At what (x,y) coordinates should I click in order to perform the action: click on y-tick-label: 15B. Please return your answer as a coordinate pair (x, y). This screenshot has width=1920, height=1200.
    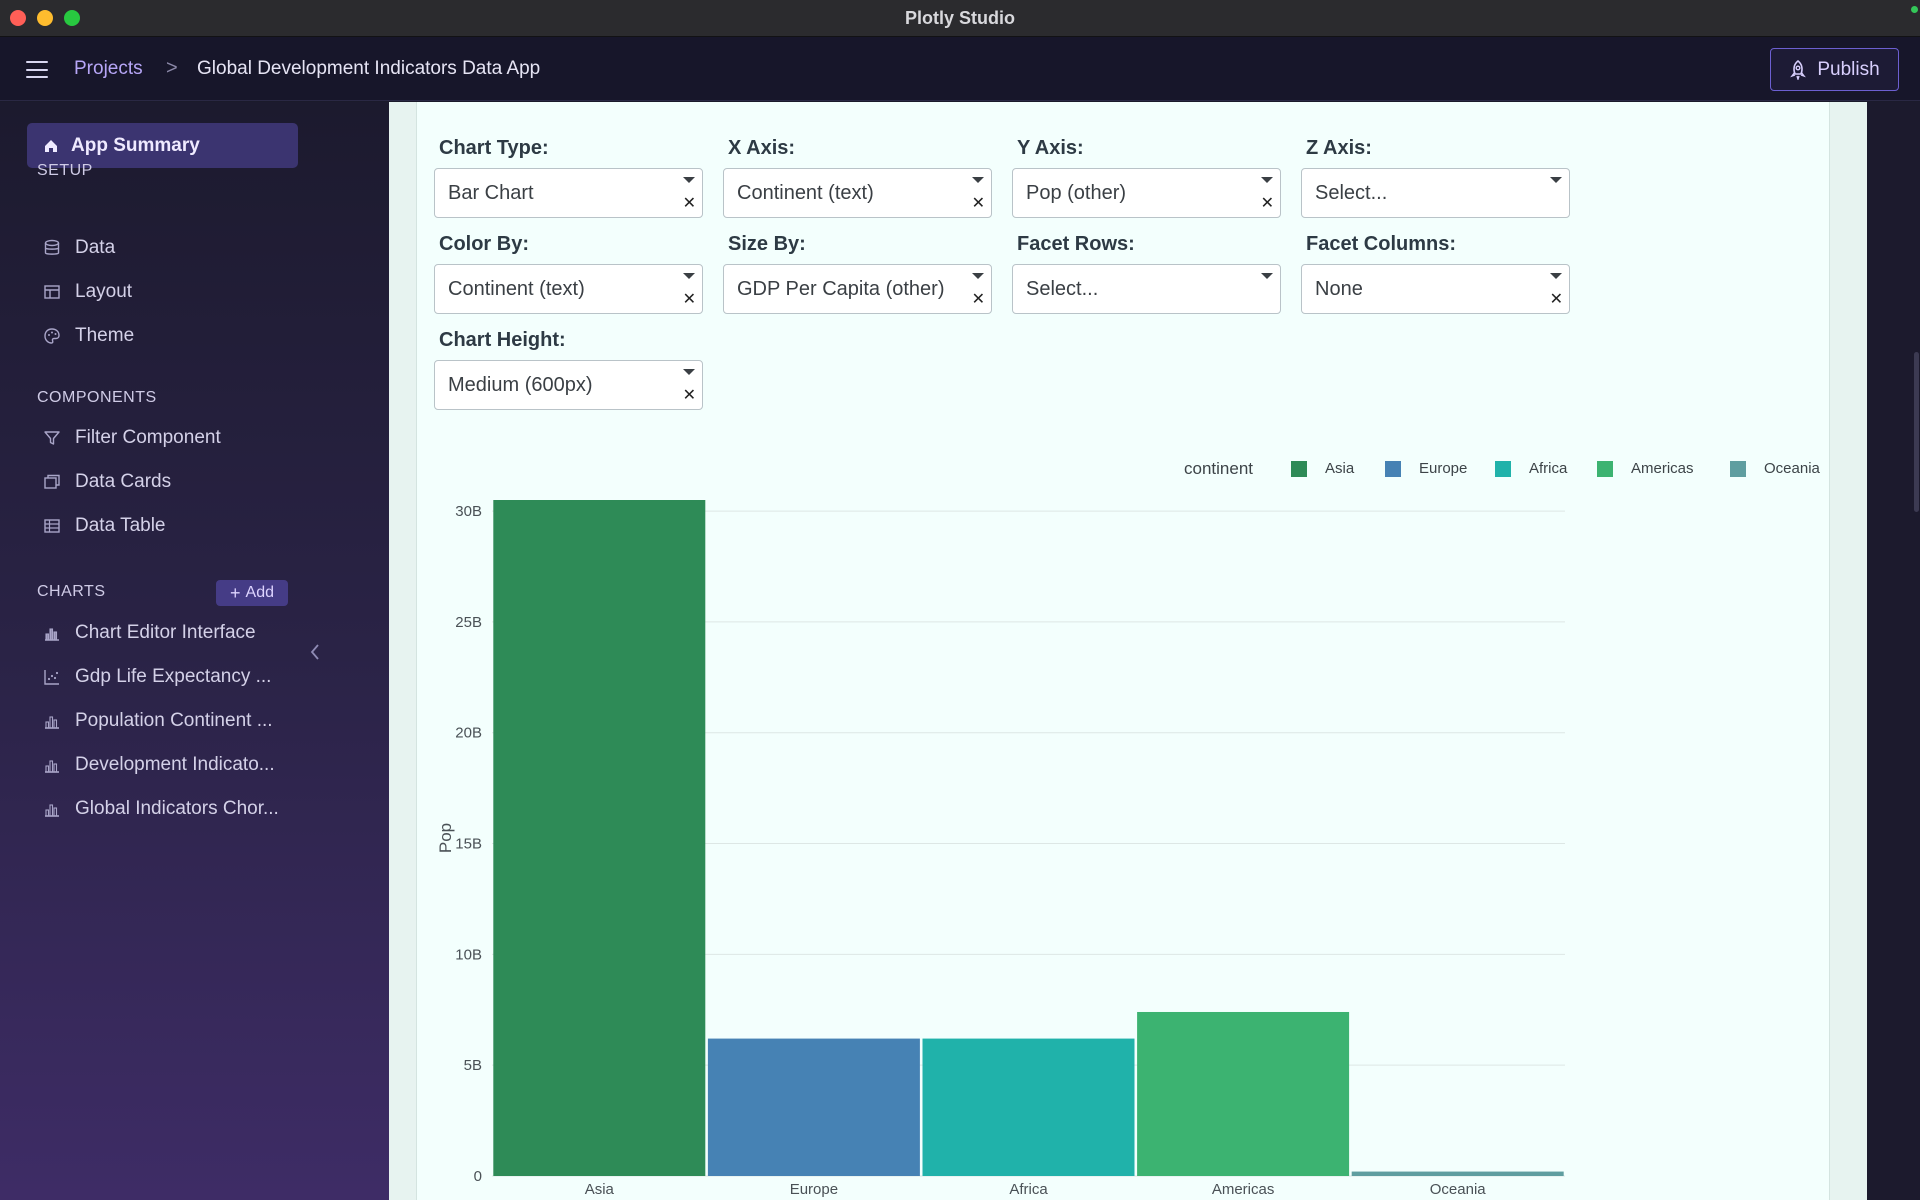
    Looking at the image, I should click on (468, 844).